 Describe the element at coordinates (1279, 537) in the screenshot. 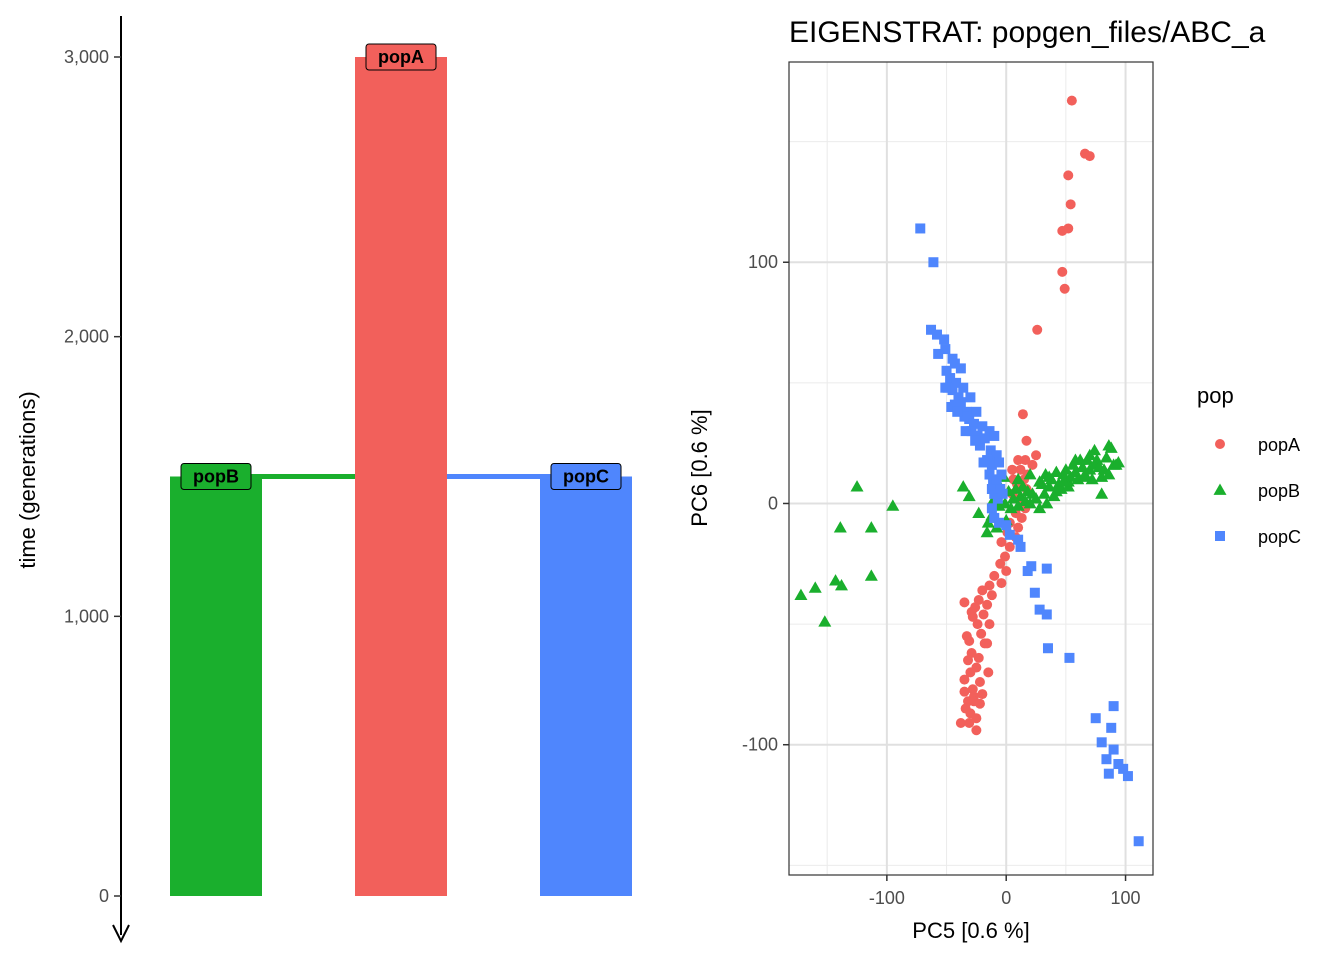

I see `legend-label-popC: popC` at that location.